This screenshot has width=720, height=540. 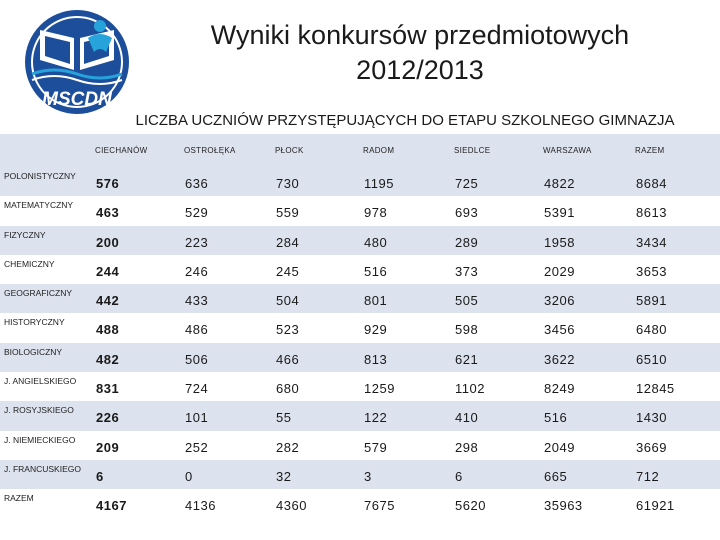 What do you see at coordinates (470, 389) in the screenshot?
I see `table-cell: 1102` at bounding box center [470, 389].